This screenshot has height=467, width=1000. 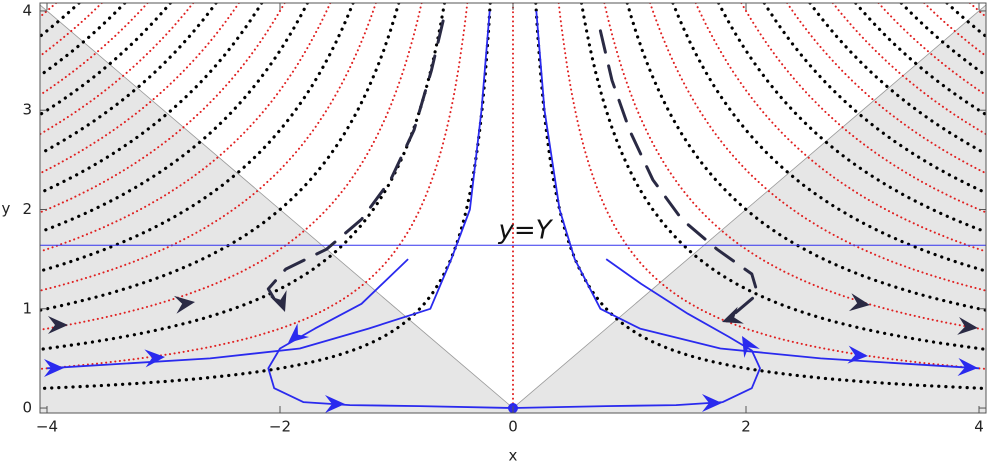 I want to click on y-tick-label: 2, so click(x=27, y=209).